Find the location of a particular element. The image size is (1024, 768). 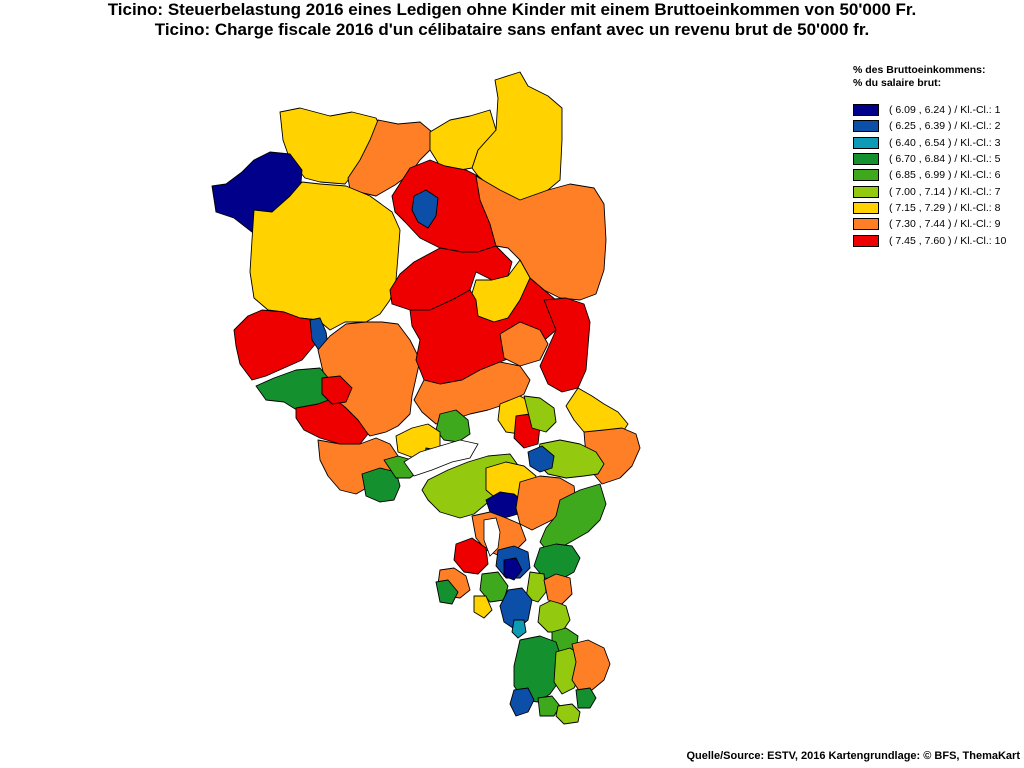

legend-item: ( 7.15 , 7.29 ) / Kl.-Cl.: 8 is located at coordinates (938, 208).